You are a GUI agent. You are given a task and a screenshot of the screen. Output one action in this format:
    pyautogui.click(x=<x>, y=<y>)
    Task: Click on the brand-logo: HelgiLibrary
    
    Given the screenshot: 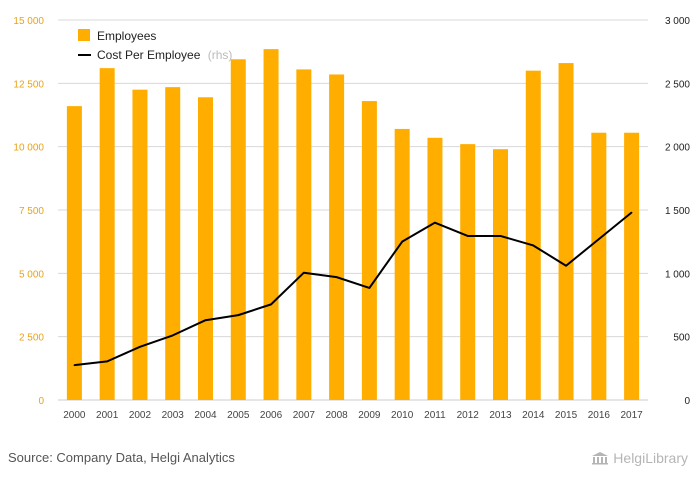 What is the action you would take?
    pyautogui.click(x=639, y=458)
    